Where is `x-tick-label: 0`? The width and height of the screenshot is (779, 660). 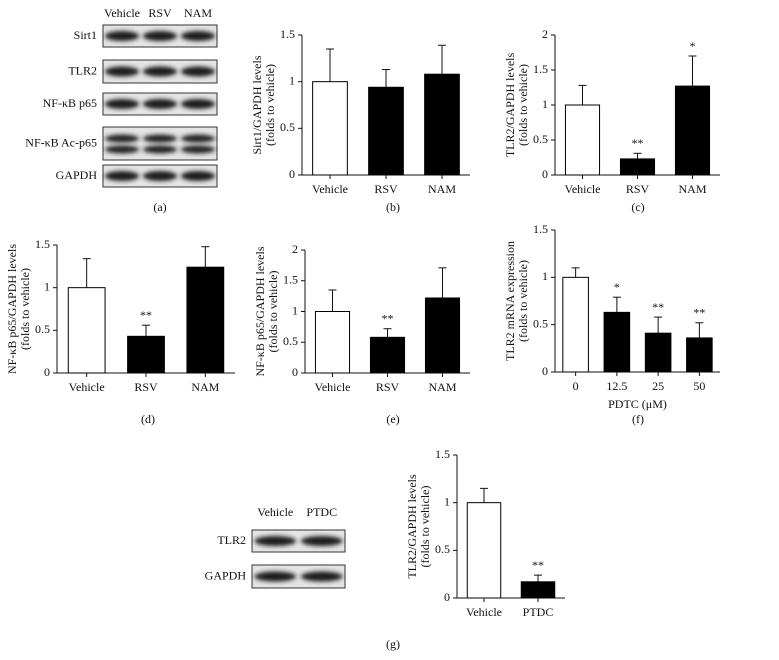
x-tick-label: 0 is located at coordinates (576, 386).